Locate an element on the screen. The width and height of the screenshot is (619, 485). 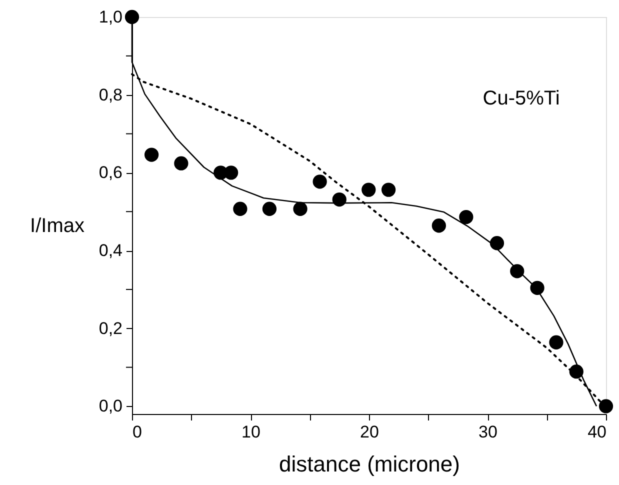
x-tick-label: 20 is located at coordinates (369, 432).